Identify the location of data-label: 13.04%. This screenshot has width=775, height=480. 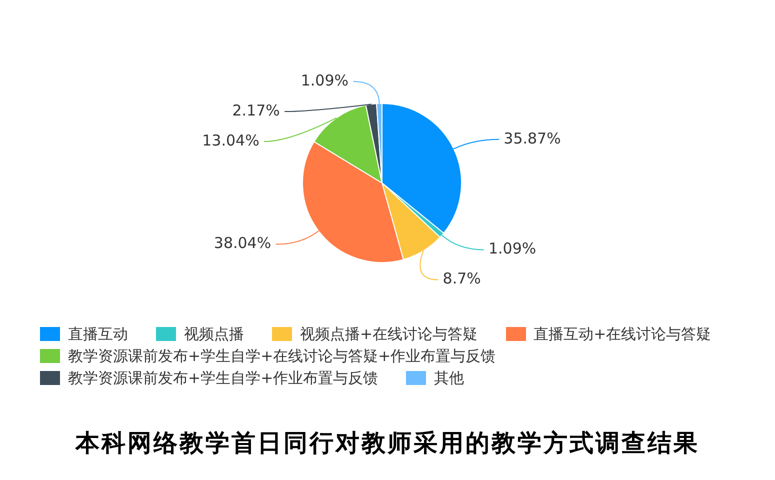
(231, 140).